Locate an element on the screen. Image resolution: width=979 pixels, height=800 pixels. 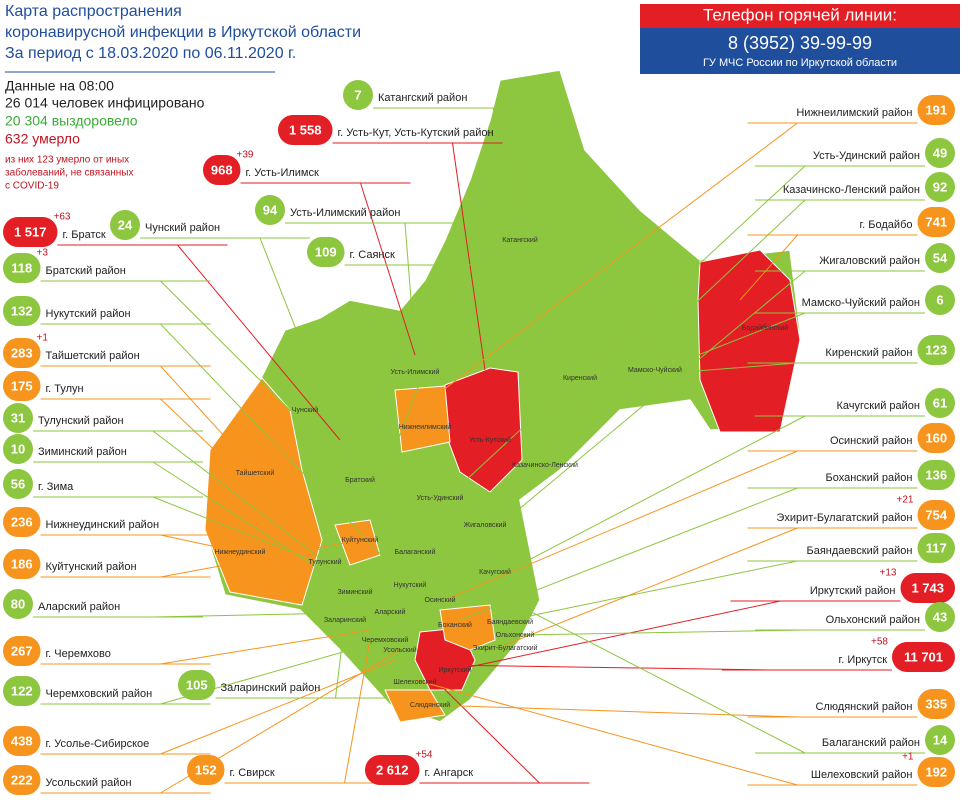
map-label: Нукутский is located at coordinates (410, 585).